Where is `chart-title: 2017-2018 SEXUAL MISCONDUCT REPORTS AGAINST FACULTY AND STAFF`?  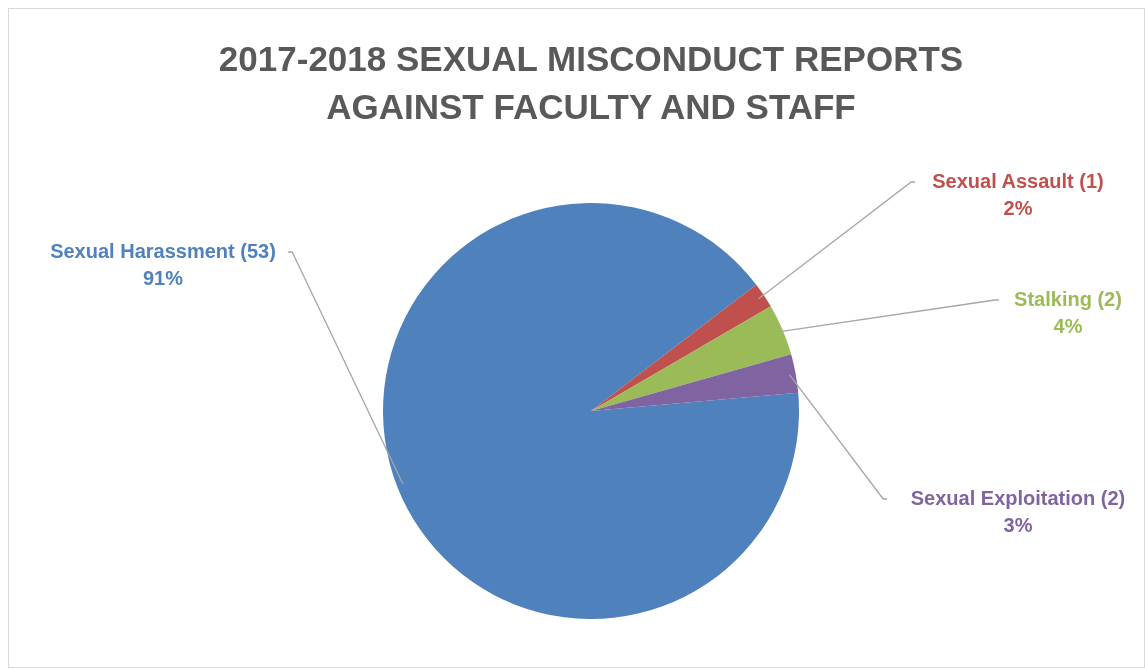
chart-title: 2017-2018 SEXUAL MISCONDUCT REPORTS AGAINST FACULTY AND STAFF is located at coordinates (591, 82).